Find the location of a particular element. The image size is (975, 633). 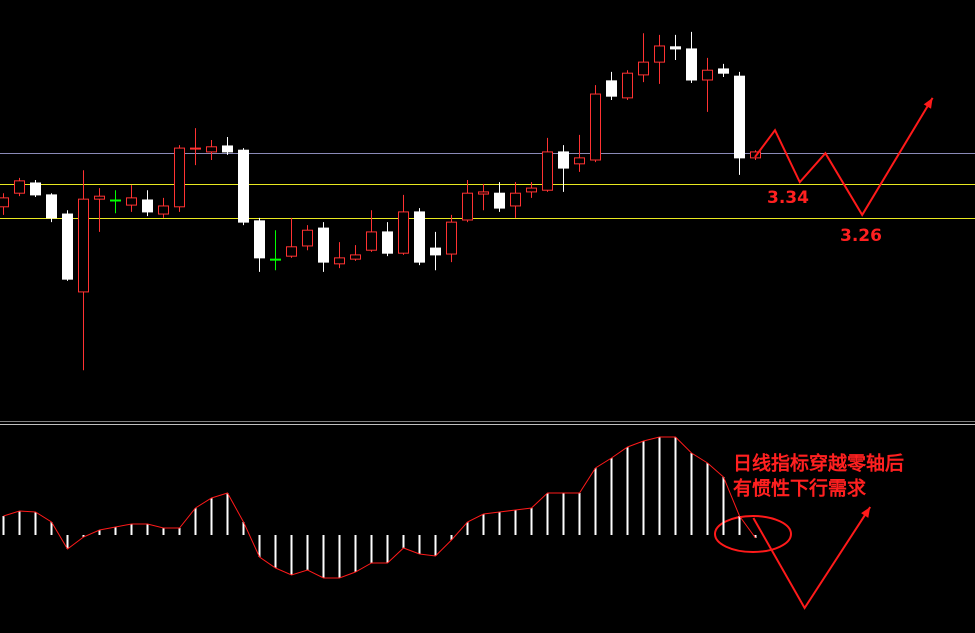

macd-annotation: 有惯性下行需求 is located at coordinates (800, 488).